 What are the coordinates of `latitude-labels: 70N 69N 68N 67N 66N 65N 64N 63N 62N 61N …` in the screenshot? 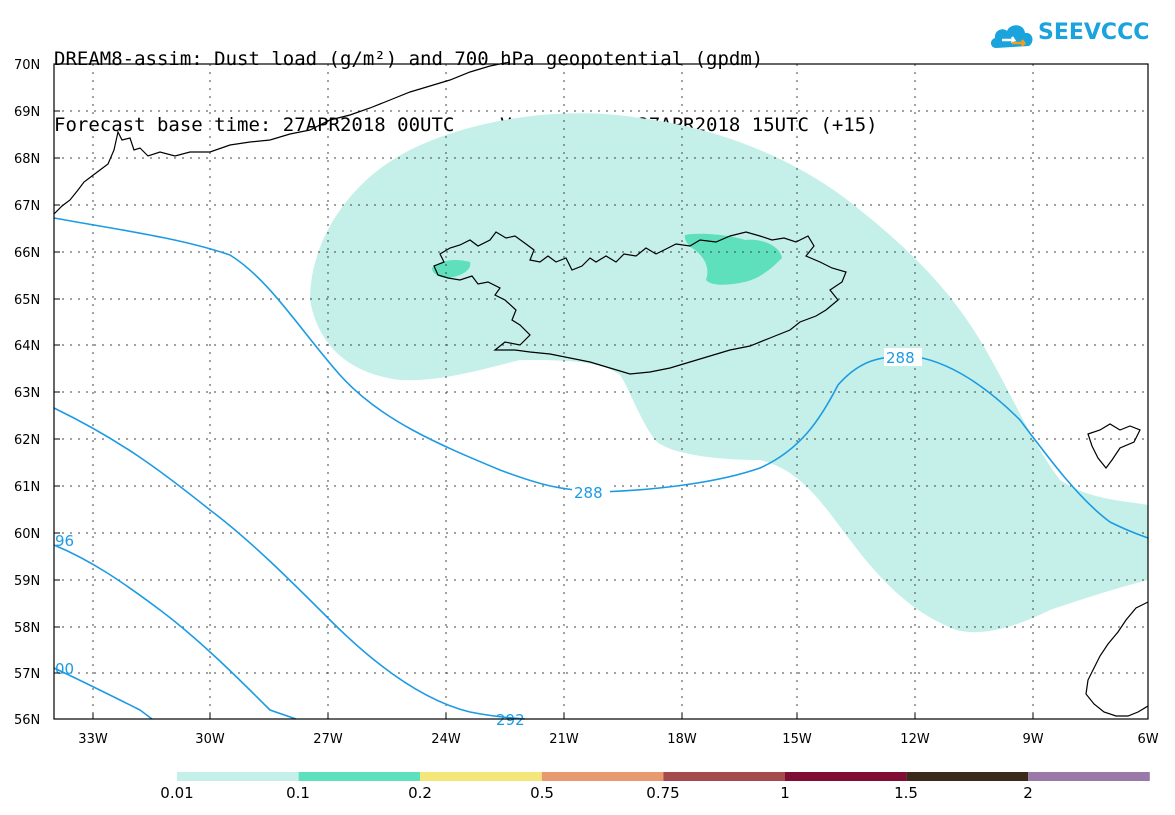 It's located at (27, 393).